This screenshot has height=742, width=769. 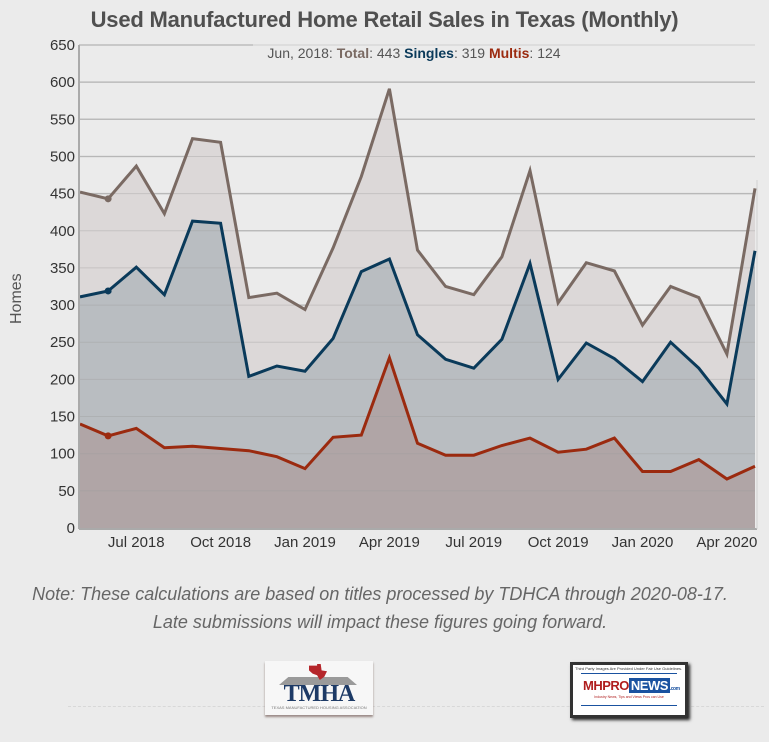 What do you see at coordinates (319, 707) in the screenshot?
I see `tmha-subtitle: TEXAS MANUFACTURED HOUSING ASSOCIATION` at bounding box center [319, 707].